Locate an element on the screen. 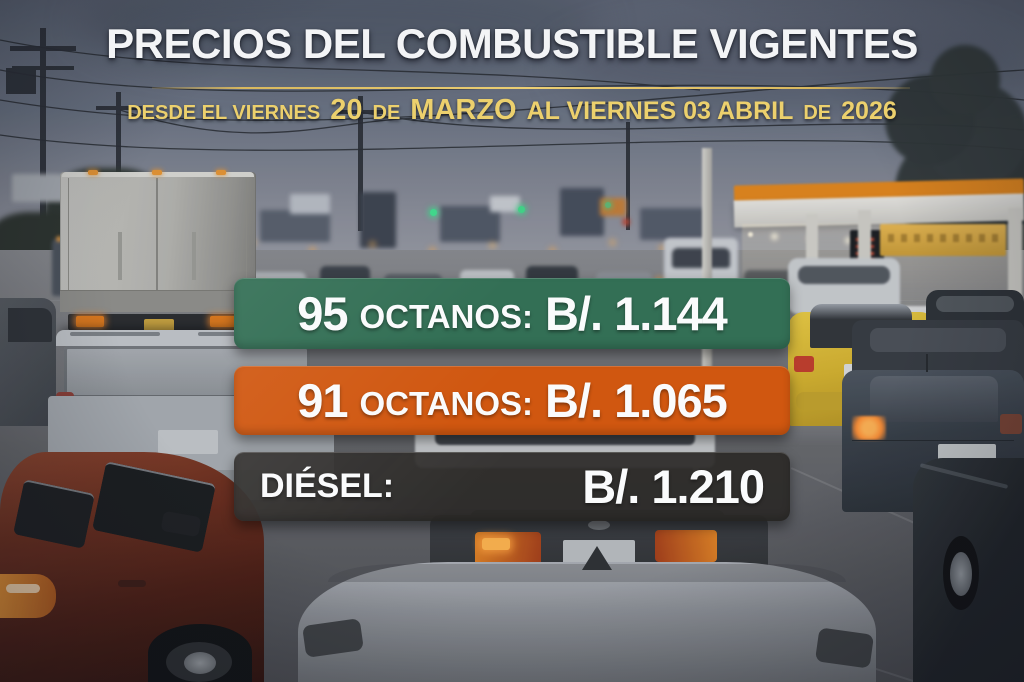 The image size is (1024, 682). maroon-hatchback is located at coordinates (132, 555).